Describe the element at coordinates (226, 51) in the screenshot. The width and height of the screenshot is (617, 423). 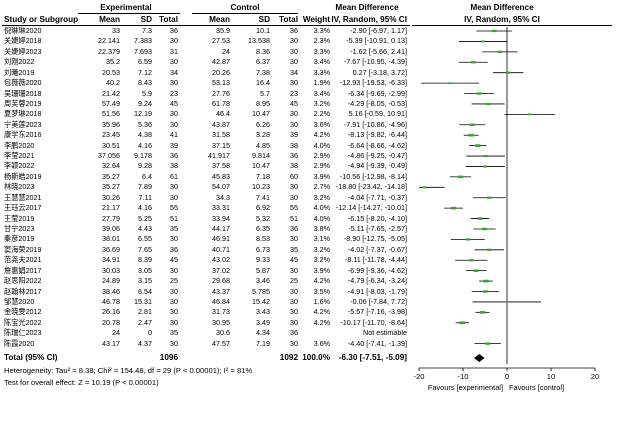
I see `mean-c: 24` at that location.